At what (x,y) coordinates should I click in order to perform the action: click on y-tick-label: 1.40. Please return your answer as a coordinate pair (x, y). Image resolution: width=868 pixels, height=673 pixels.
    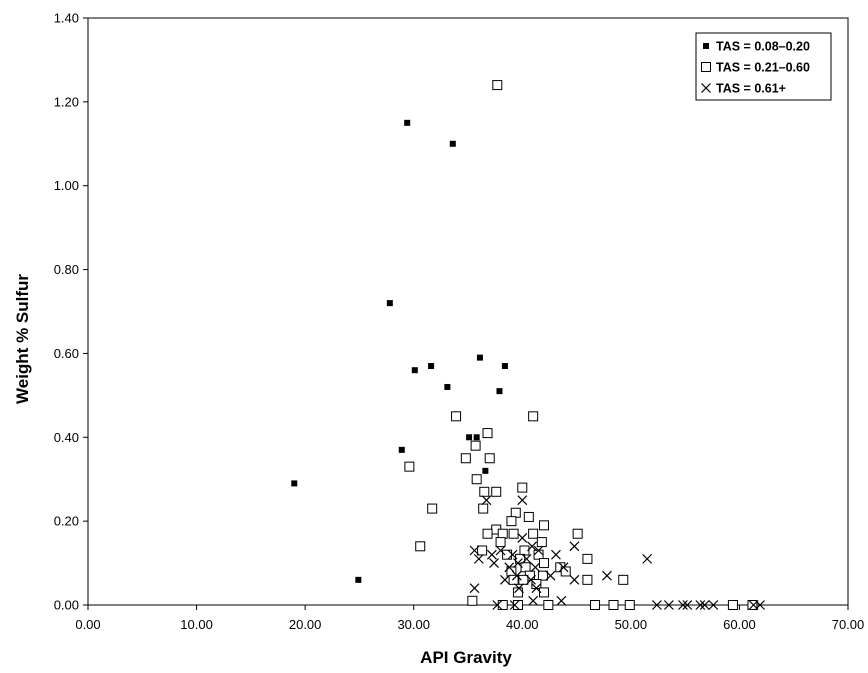
    Looking at the image, I should click on (66, 18).